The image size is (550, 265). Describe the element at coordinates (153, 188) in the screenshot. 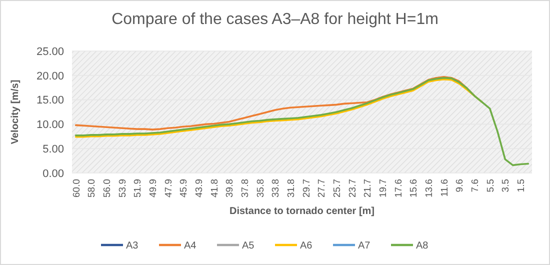

I see `x-tick-label: 49.9` at that location.